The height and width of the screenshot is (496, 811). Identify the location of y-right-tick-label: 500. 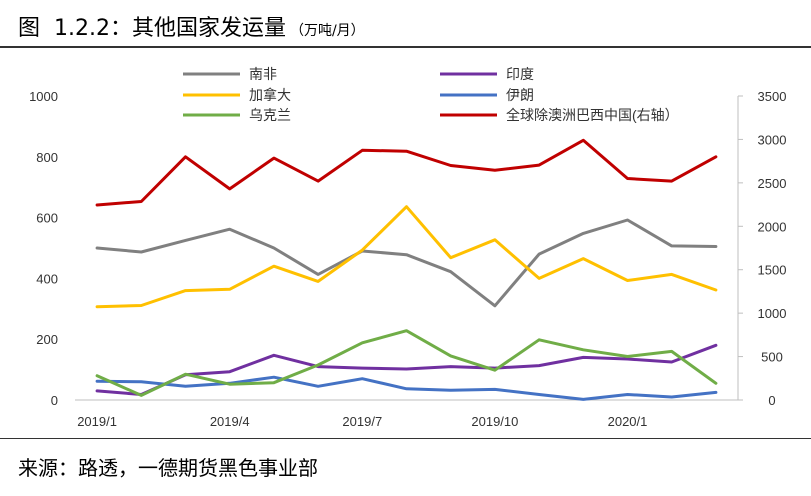
(772, 357).